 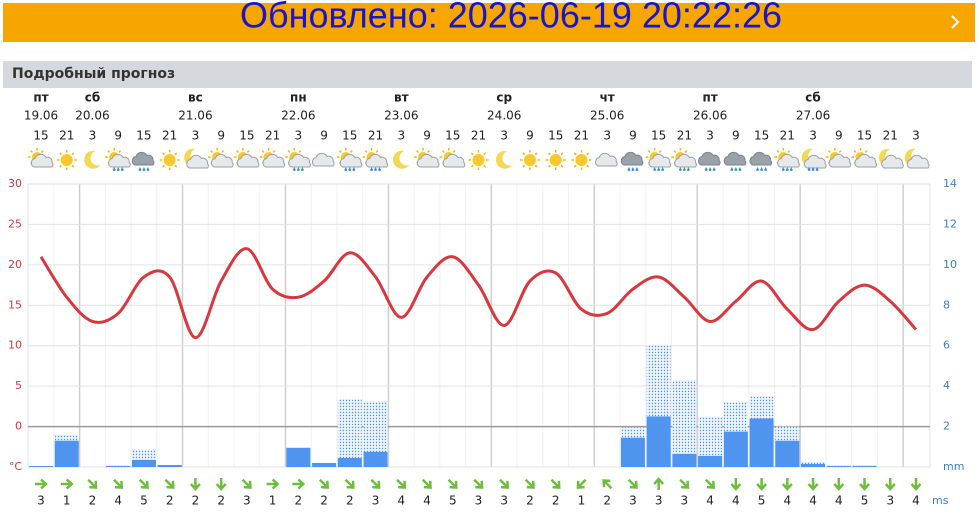 What do you see at coordinates (93, 98) in the screenshot?
I see `day-name: сб` at bounding box center [93, 98].